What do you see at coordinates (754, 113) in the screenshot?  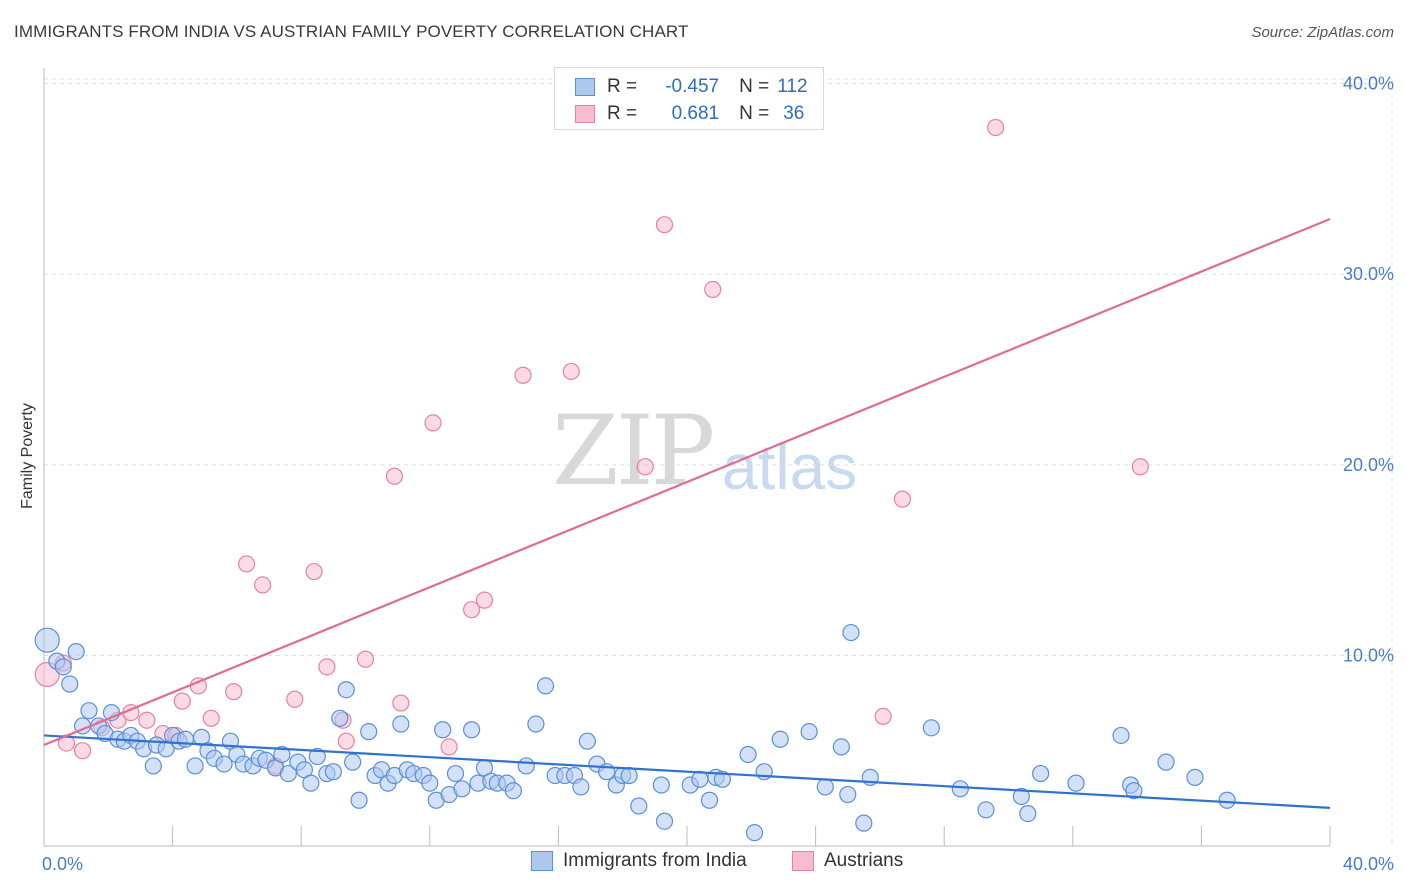 I see `legend-n-label-austrians: N =` at bounding box center [754, 113].